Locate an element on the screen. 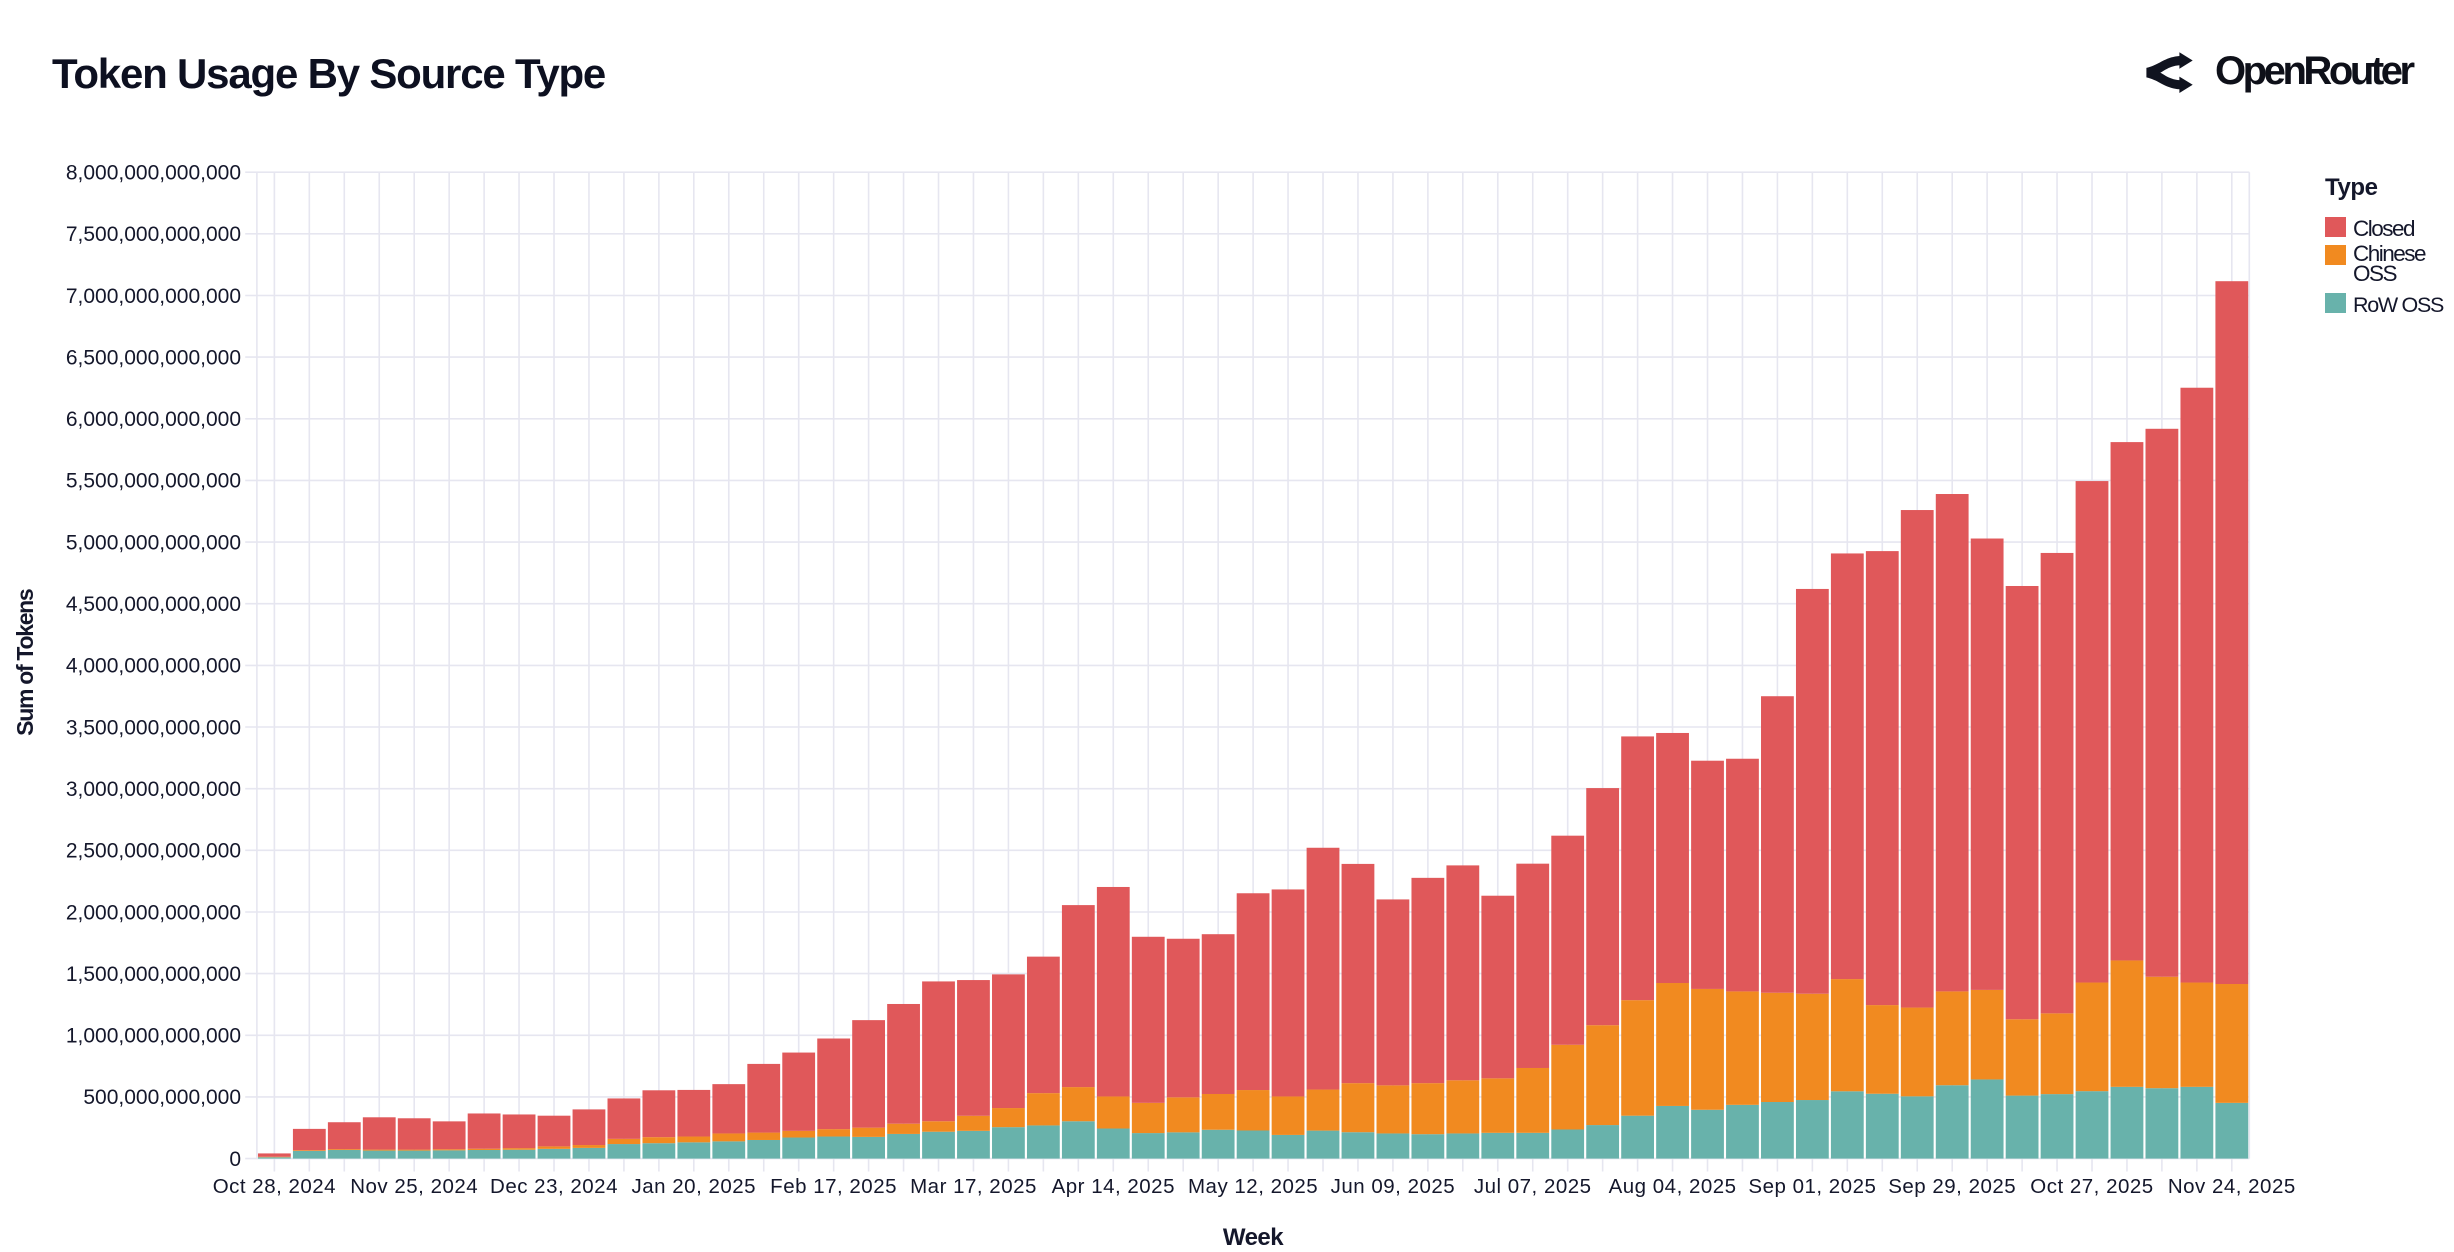 The height and width of the screenshot is (1252, 2454). svg-text: 6,000,000,000,000 is located at coordinates (153, 419).